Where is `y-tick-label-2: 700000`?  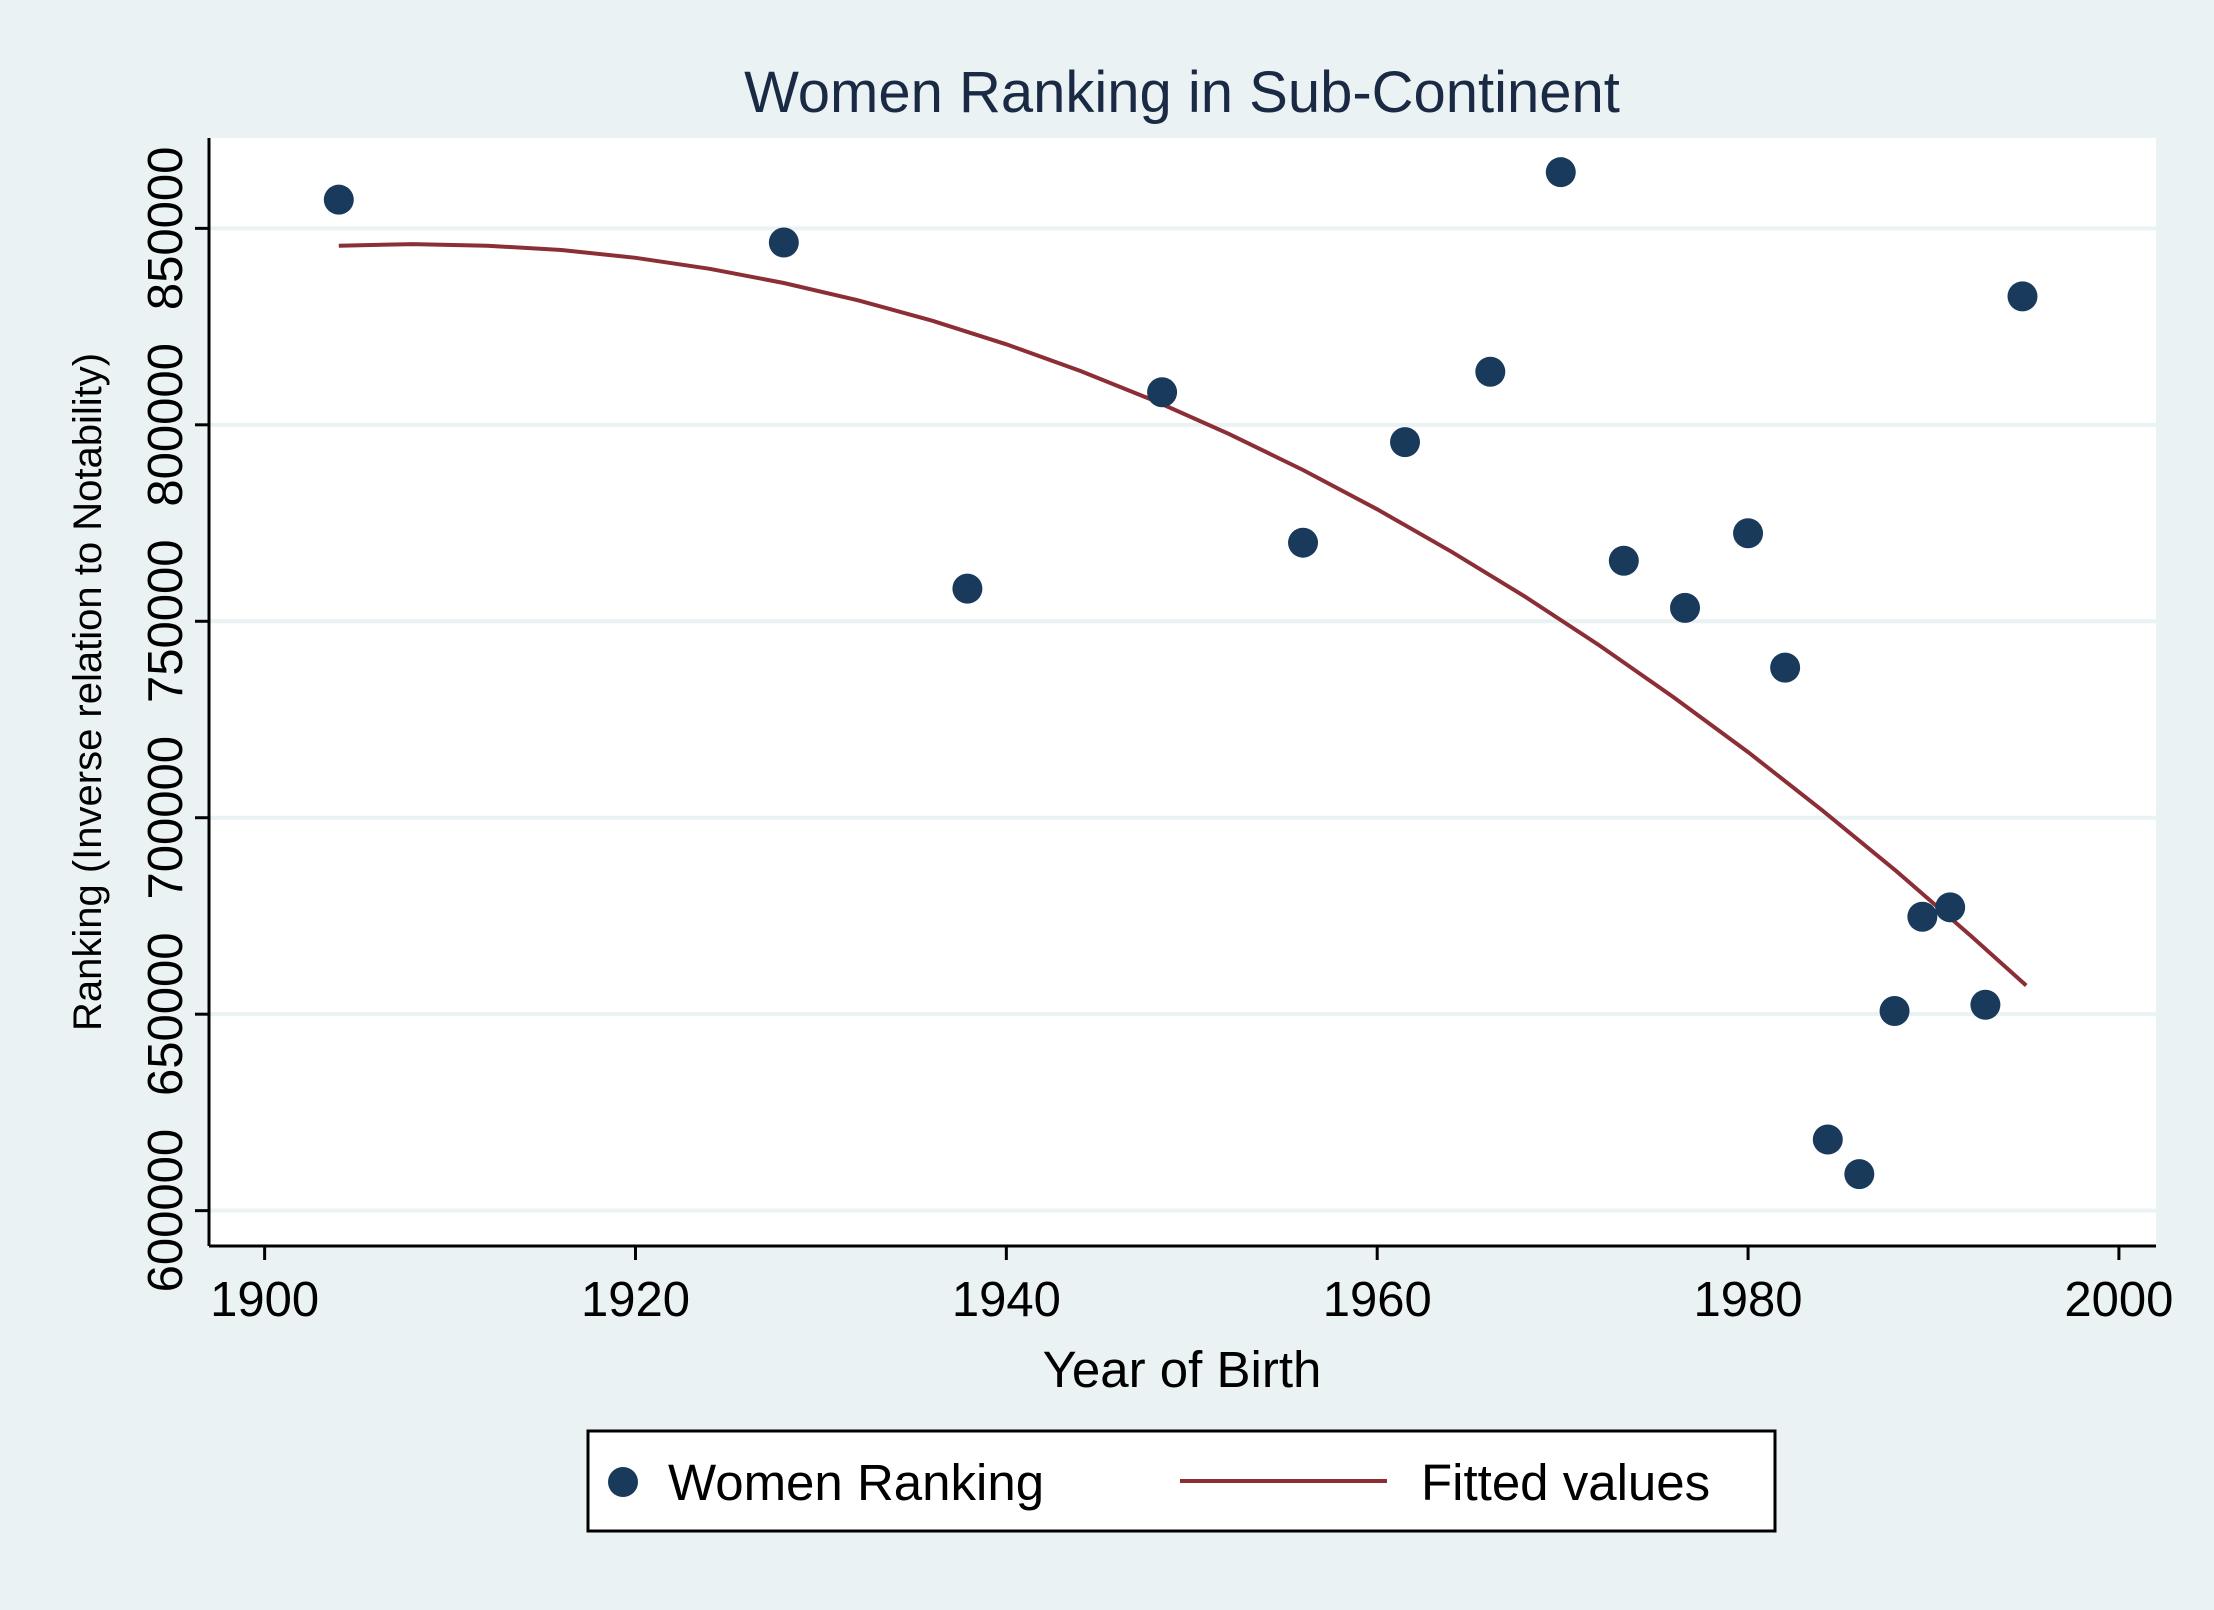 y-tick-label-2: 700000 is located at coordinates (166, 818).